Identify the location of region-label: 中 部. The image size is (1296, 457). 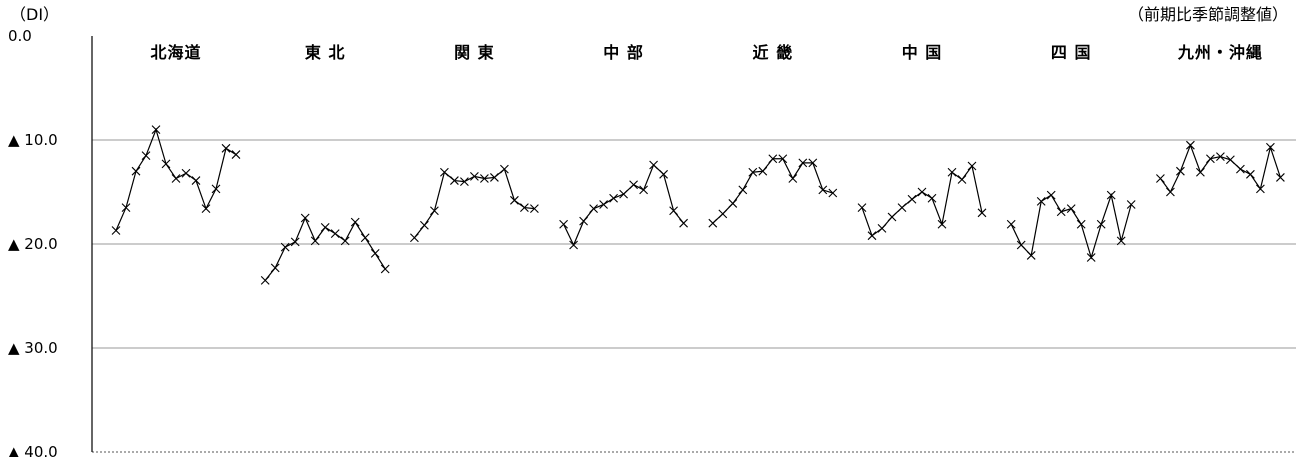
(623, 52).